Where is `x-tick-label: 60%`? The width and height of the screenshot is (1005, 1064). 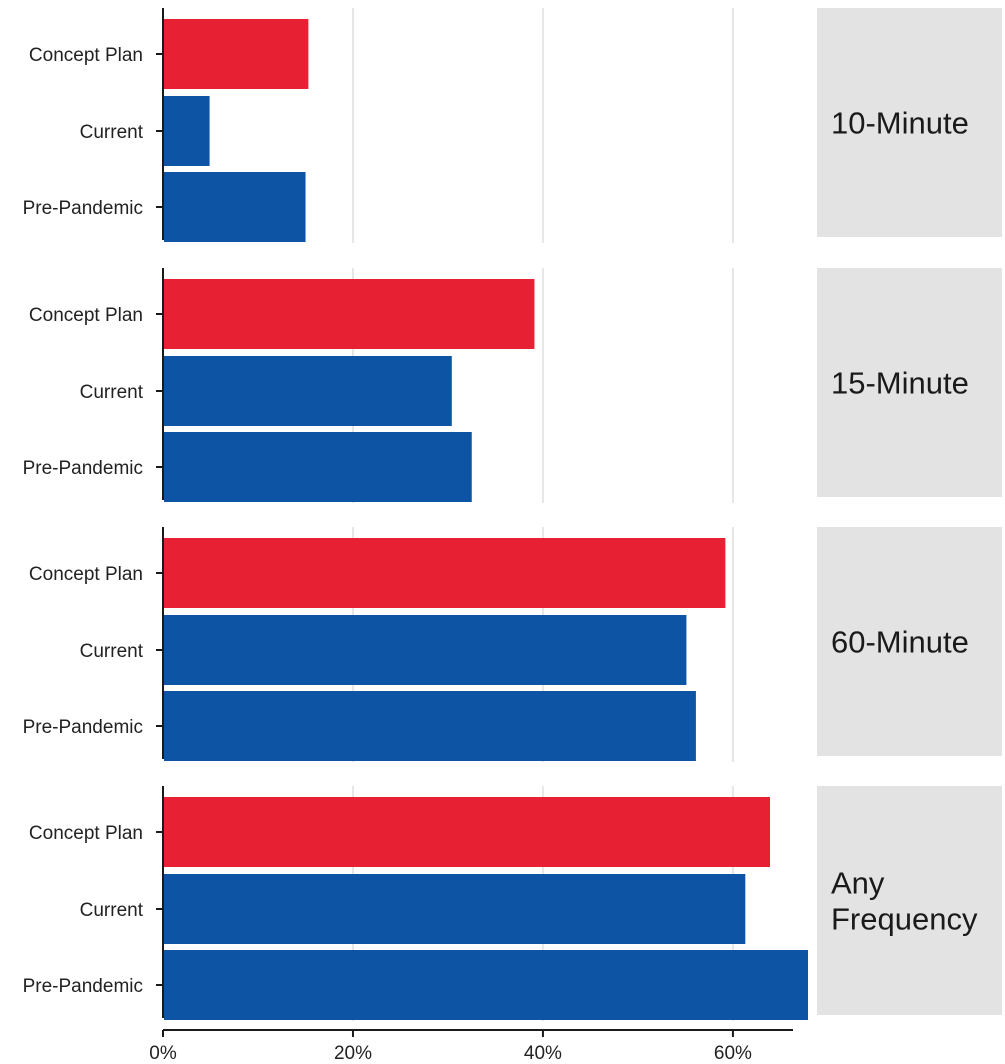 x-tick-label: 60% is located at coordinates (733, 1053).